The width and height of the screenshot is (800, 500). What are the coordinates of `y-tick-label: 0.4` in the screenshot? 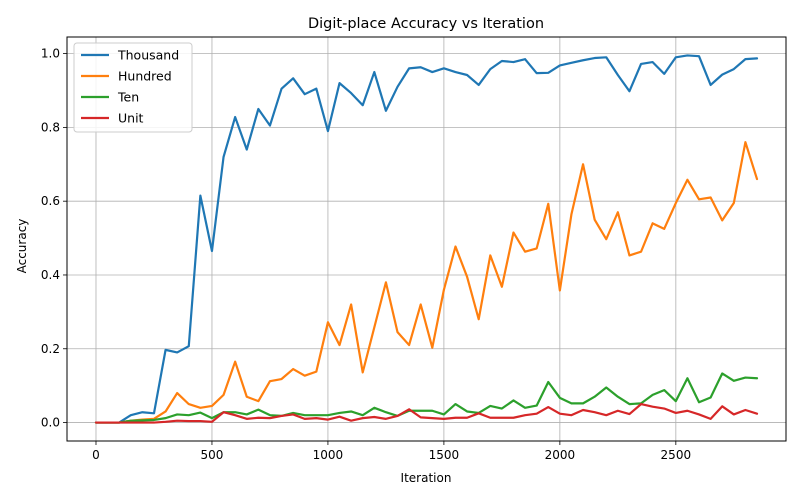 It's located at (50, 275).